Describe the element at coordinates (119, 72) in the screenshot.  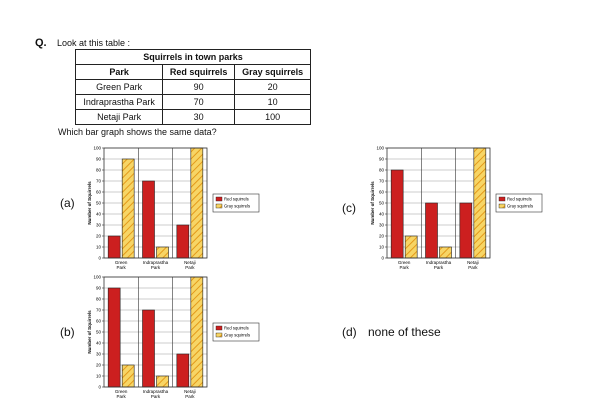
I see `header-park: Park` at that location.